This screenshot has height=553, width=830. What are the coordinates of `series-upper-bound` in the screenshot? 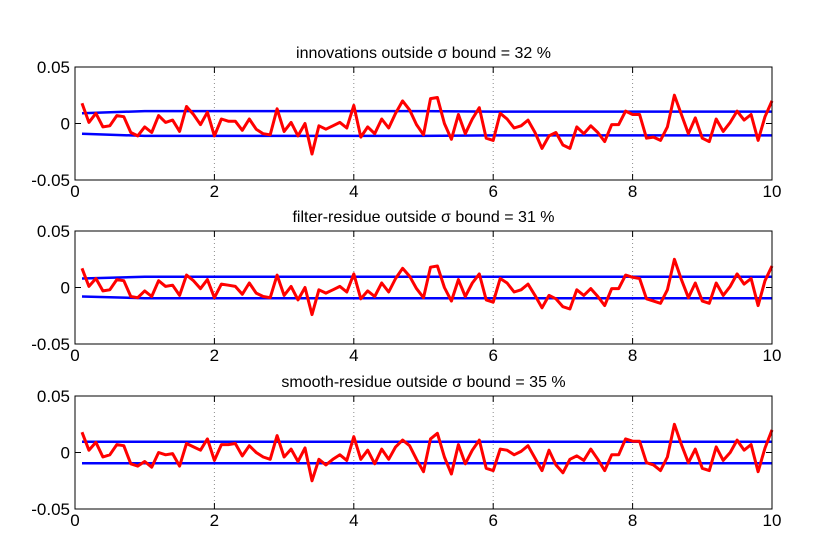 It's located at (426, 277).